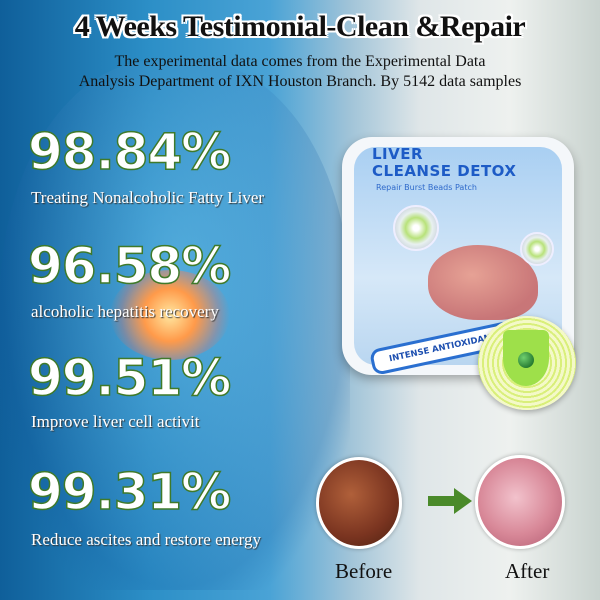 The width and height of the screenshot is (600, 600). What do you see at coordinates (129, 378) in the screenshot?
I see `stat-value: 99.51%` at bounding box center [129, 378].